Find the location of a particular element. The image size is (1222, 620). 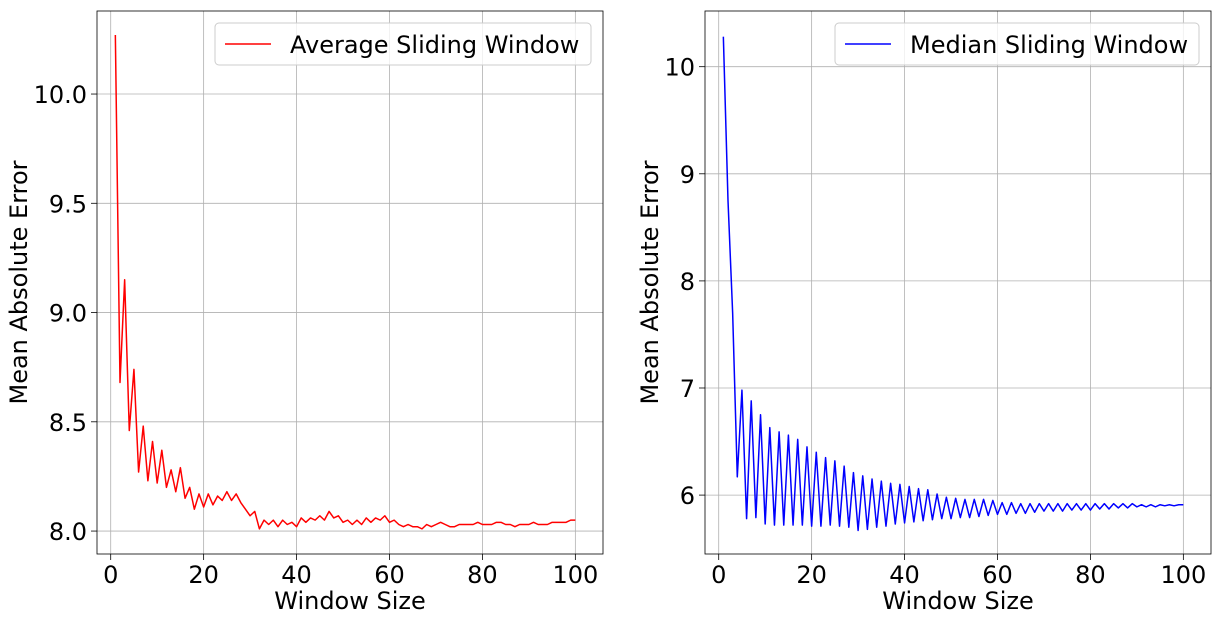

y-tick-label: 10 is located at coordinates (679, 68).